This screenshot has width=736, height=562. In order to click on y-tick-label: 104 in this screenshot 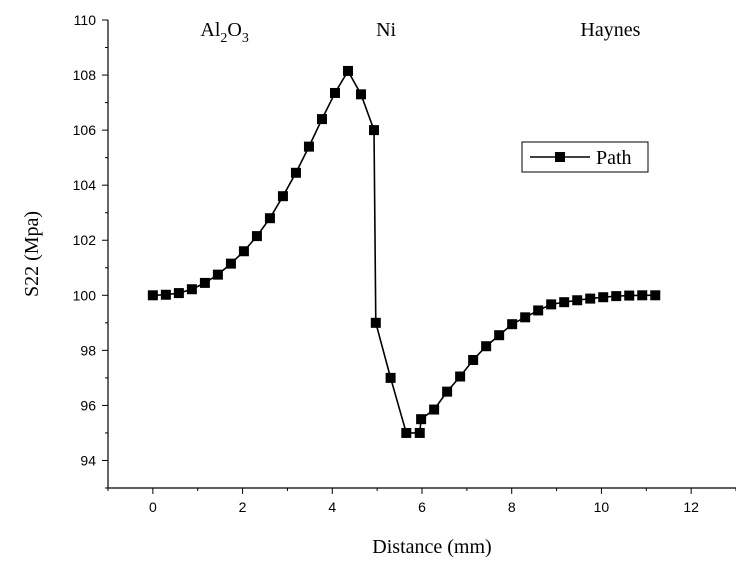, I will do `click(85, 185)`.